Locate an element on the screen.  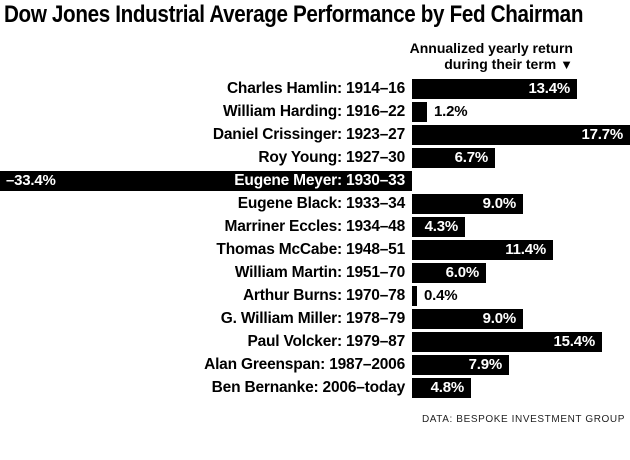
chart-row: Alan Greenspan: 1987–2006 7.9% is located at coordinates (315, 365).